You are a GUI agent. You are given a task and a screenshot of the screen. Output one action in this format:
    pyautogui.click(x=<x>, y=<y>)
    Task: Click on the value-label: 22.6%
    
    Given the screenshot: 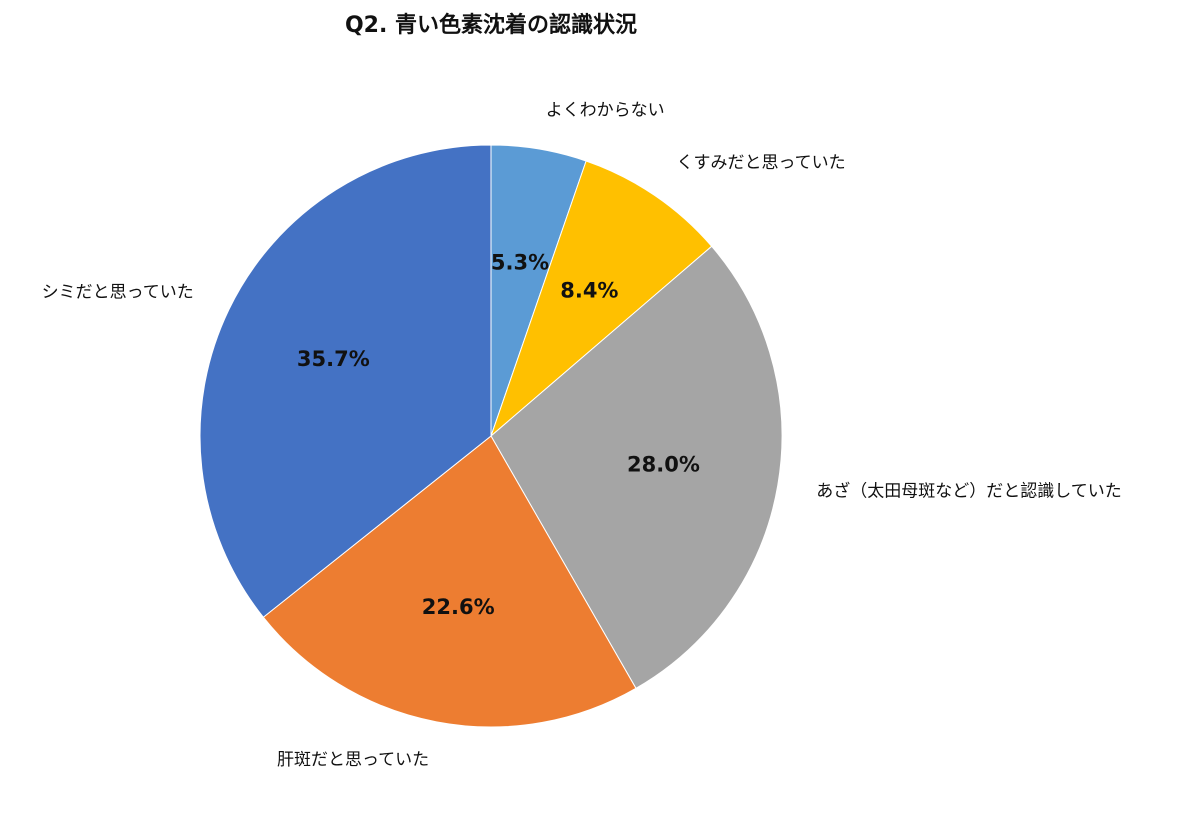 What is the action you would take?
    pyautogui.click(x=458, y=607)
    